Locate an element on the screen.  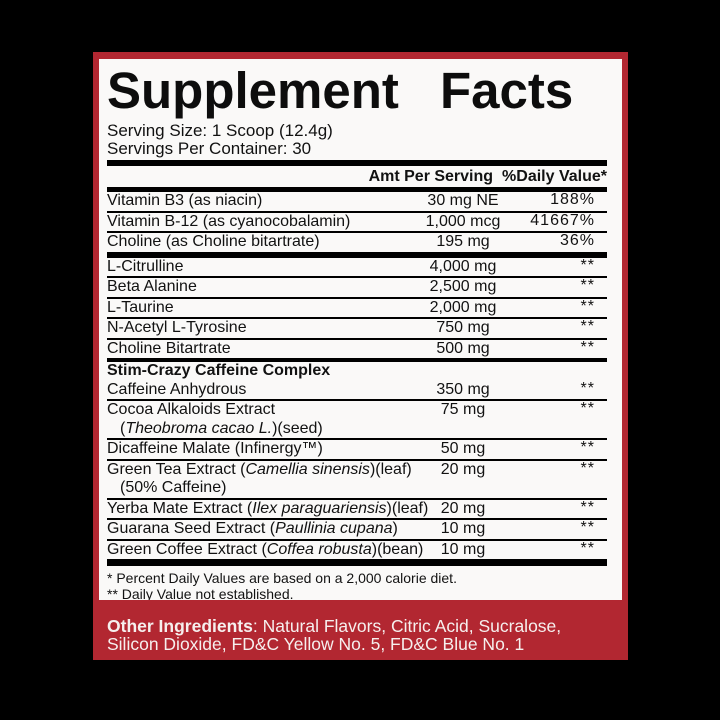
other-ingredients-label: Other Ingredients is located at coordinates (180, 626).